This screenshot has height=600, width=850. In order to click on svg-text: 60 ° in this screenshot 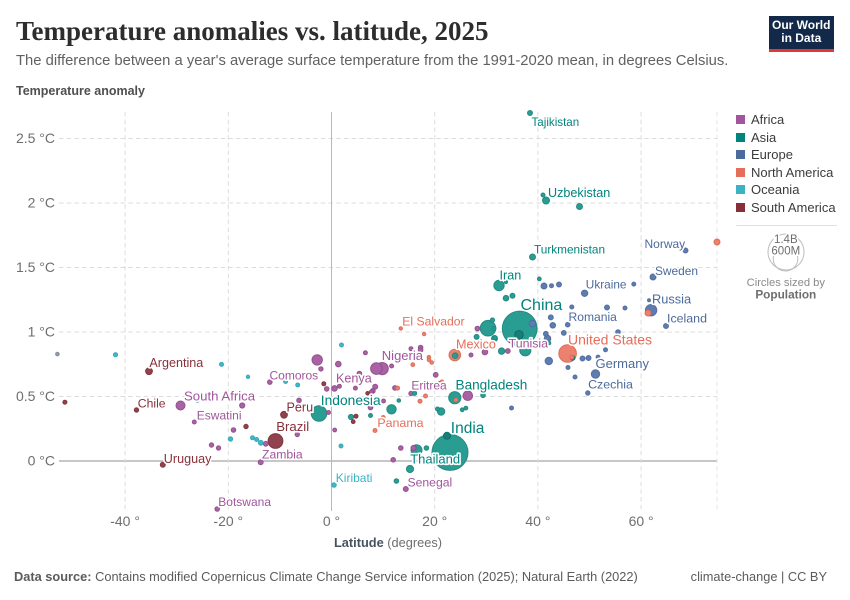, I will do `click(641, 521)`.